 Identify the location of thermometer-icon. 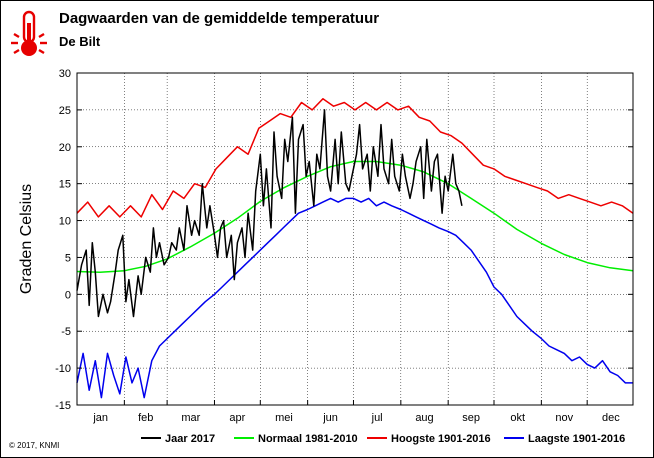
(29, 36).